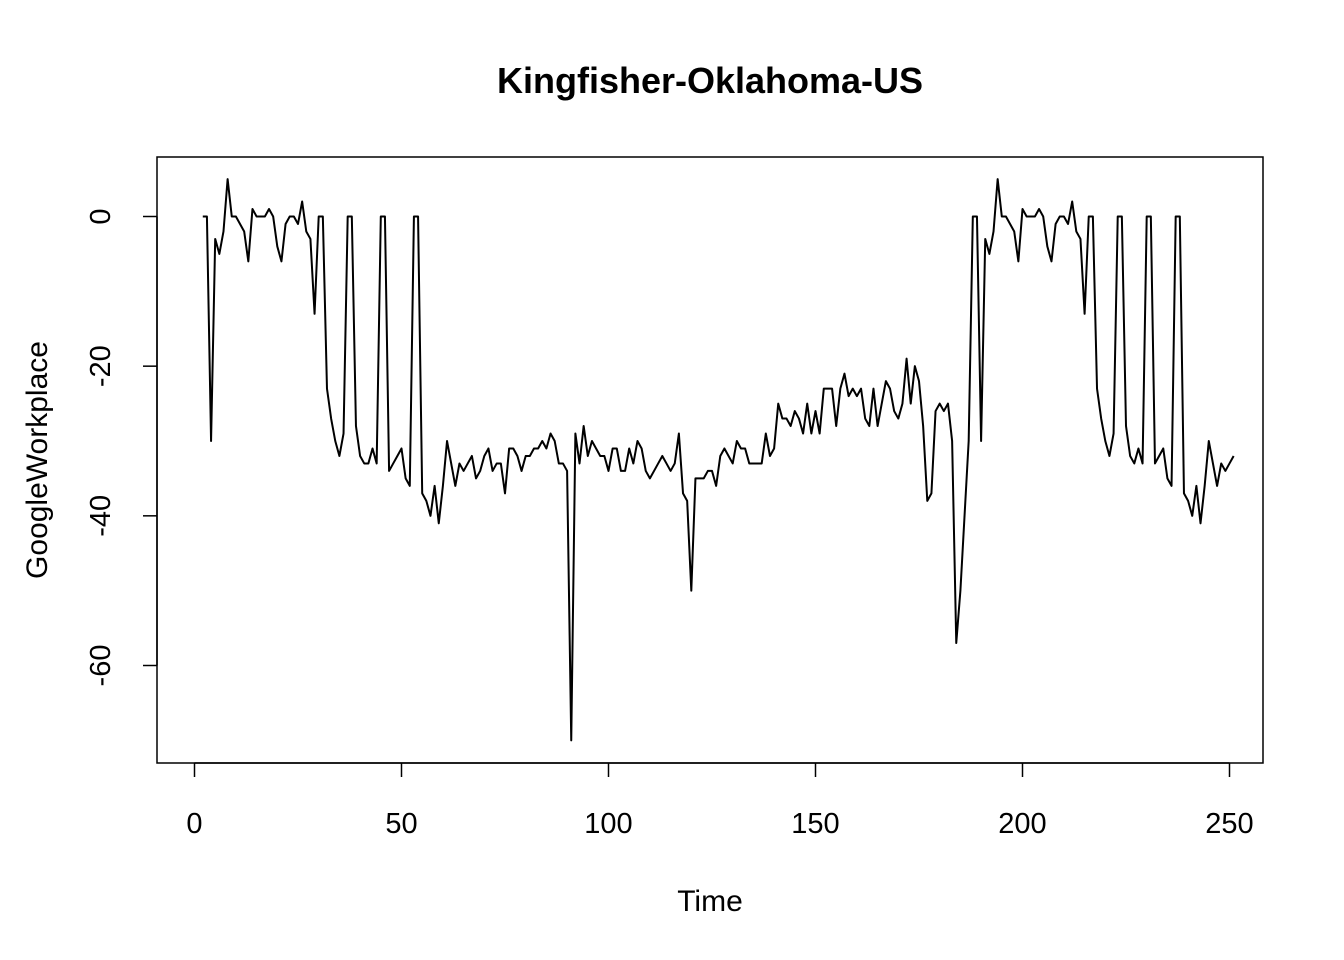 The image size is (1344, 960). Describe the element at coordinates (101, 366) in the screenshot. I see `y-tick-label: -20` at that location.